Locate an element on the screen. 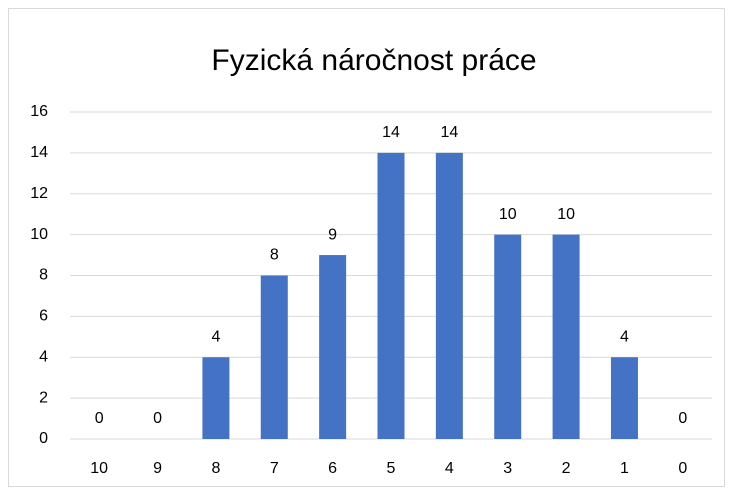  x-tick-label: 7 is located at coordinates (274, 468).